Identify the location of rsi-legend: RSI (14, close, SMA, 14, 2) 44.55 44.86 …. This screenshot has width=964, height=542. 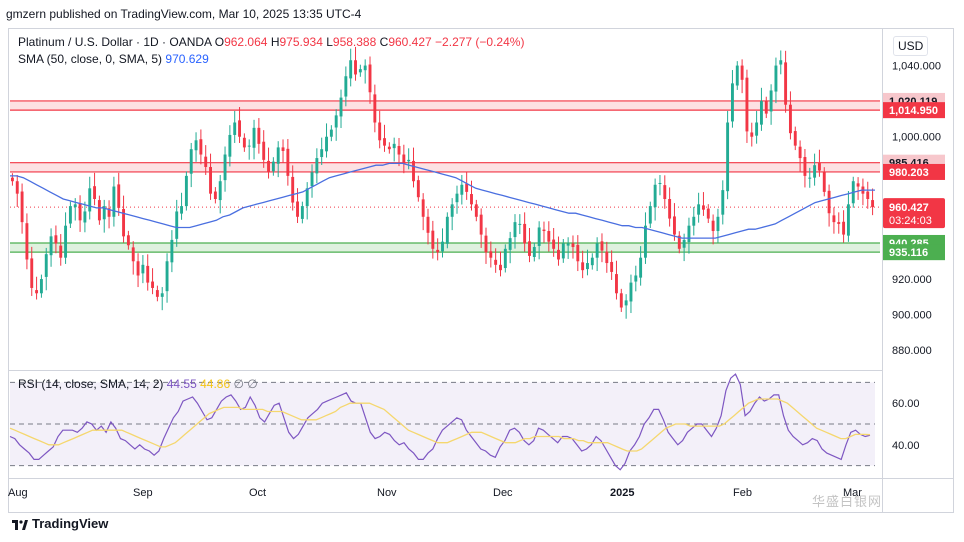
(138, 384).